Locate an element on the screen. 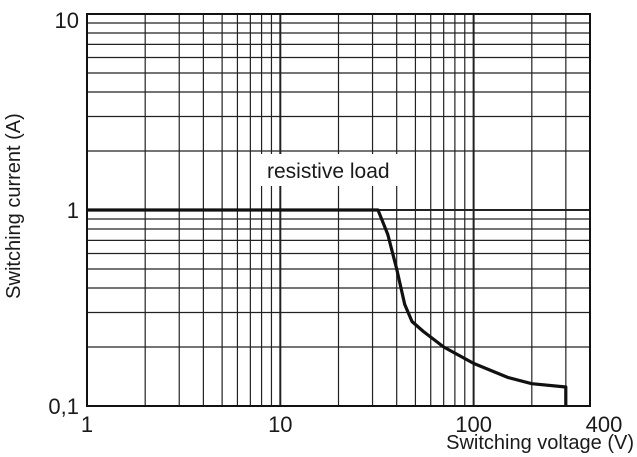 This screenshot has width=637, height=457. y-tick-label: 0,1 is located at coordinates (63, 406).